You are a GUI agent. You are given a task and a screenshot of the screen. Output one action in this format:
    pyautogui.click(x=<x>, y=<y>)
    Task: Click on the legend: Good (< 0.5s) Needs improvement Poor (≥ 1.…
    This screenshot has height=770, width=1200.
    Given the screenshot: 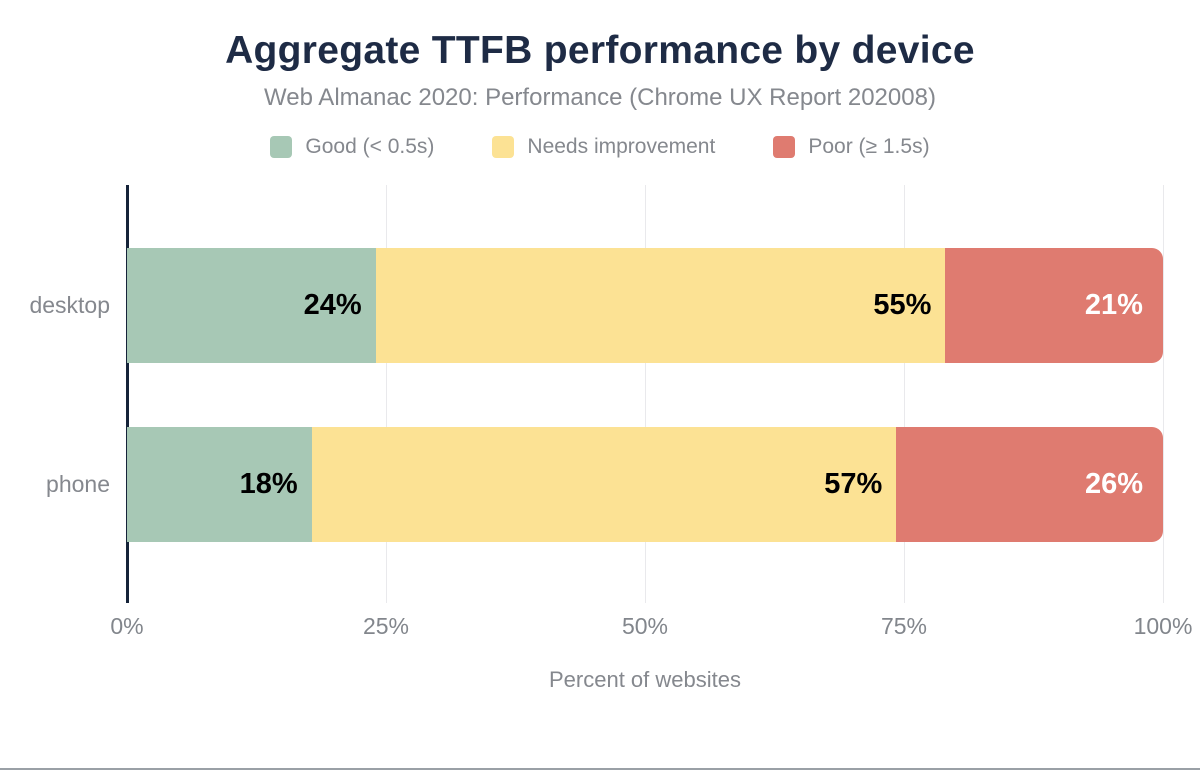 What is the action you would take?
    pyautogui.click(x=600, y=147)
    